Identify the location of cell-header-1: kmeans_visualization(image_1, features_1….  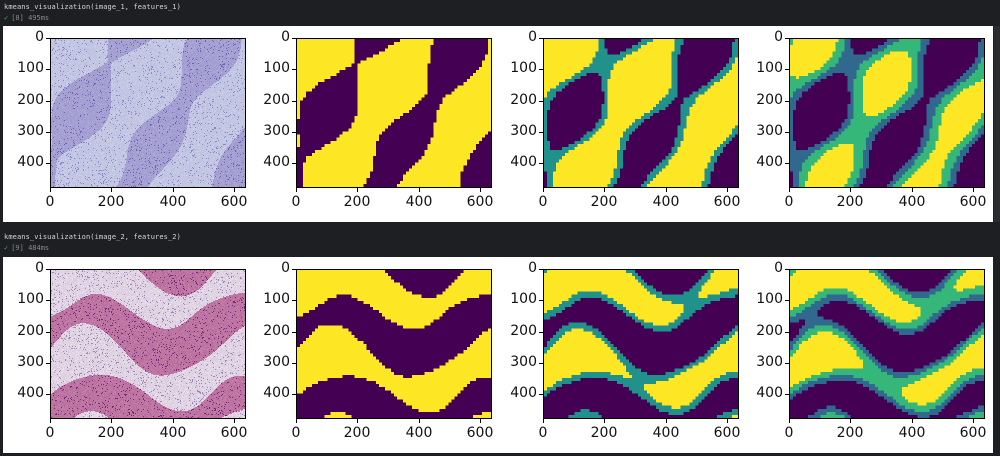
(500, 13).